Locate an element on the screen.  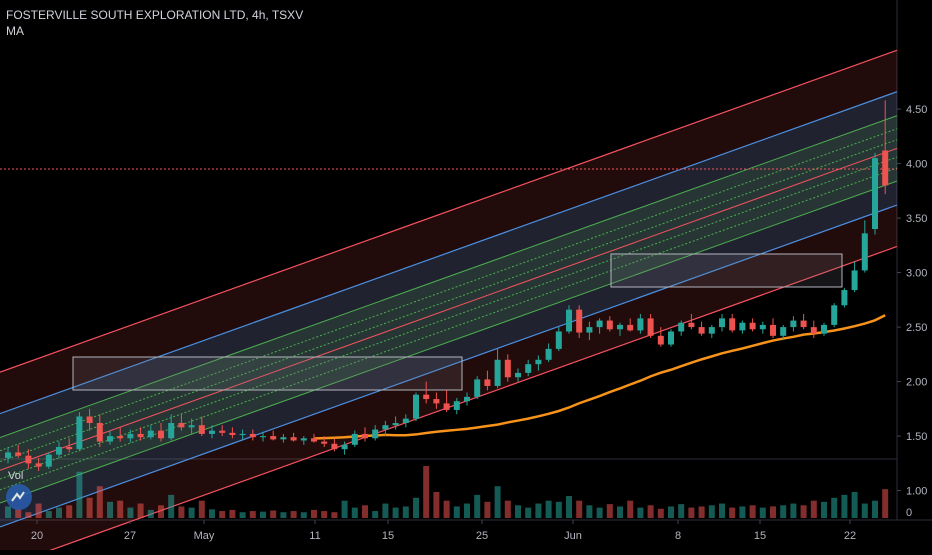
time-tick-label: 11 is located at coordinates (314, 536).